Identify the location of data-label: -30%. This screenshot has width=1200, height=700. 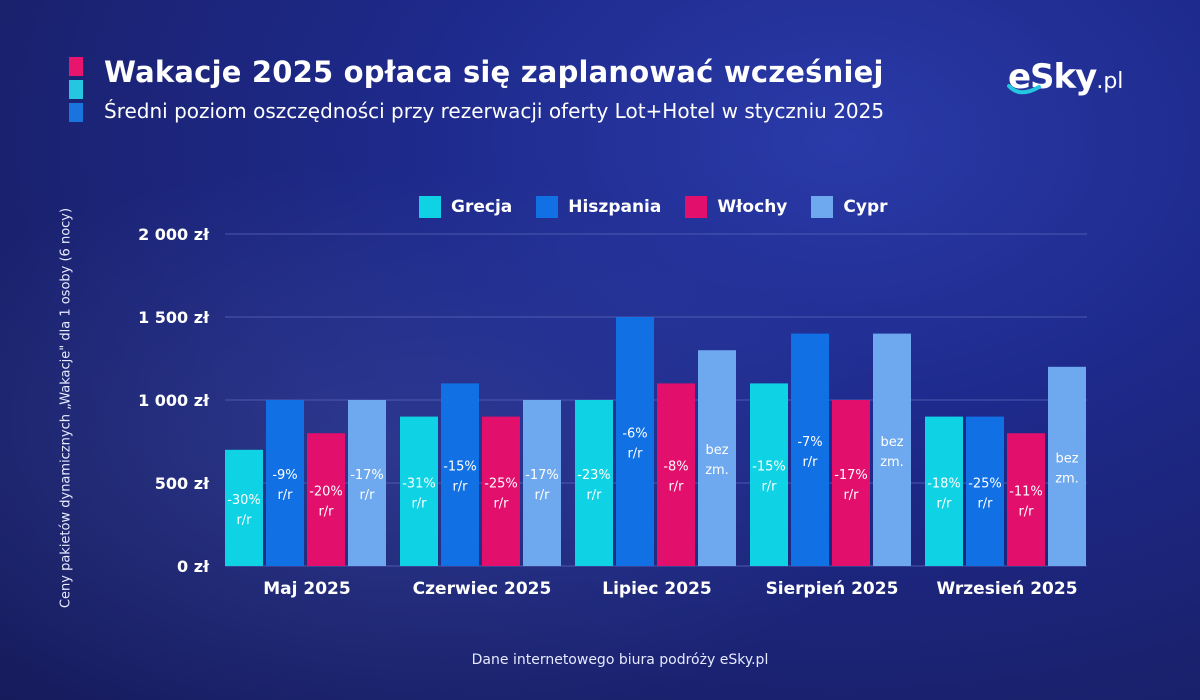
(244, 500).